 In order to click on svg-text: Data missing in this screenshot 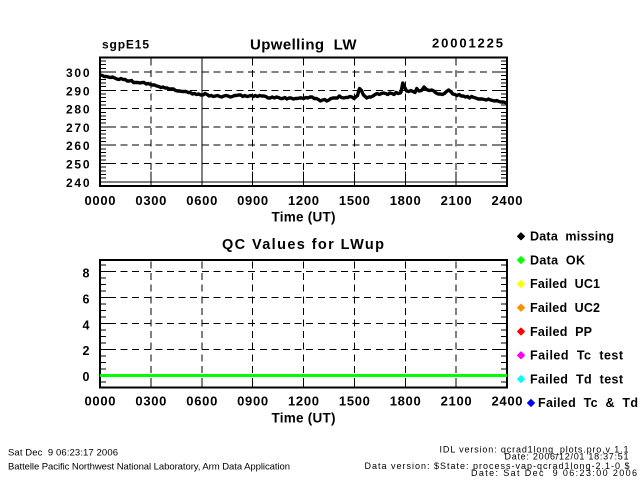, I will do `click(572, 237)`.